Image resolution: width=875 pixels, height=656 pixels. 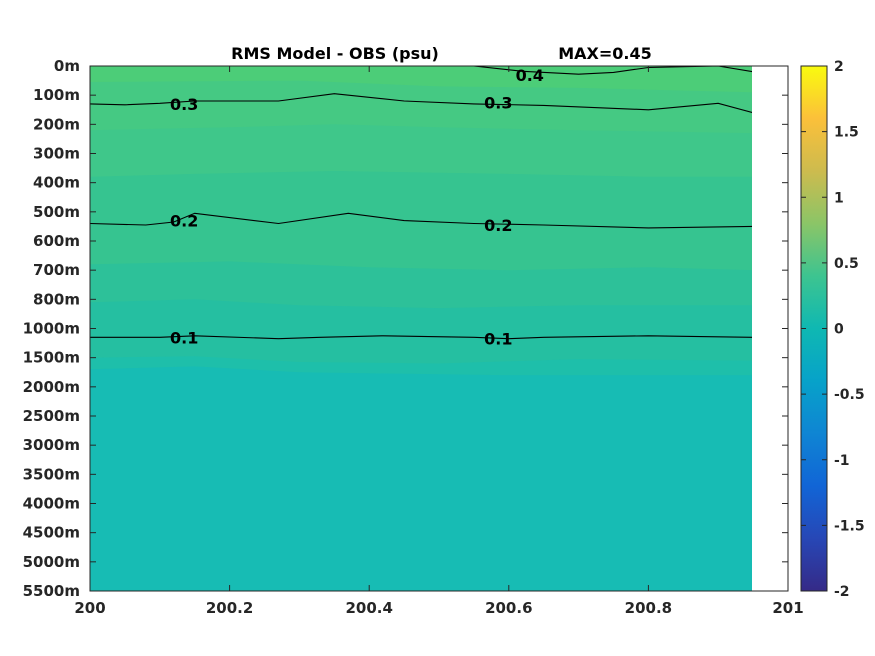 I want to click on contour-label: 0.4, so click(x=530, y=75).